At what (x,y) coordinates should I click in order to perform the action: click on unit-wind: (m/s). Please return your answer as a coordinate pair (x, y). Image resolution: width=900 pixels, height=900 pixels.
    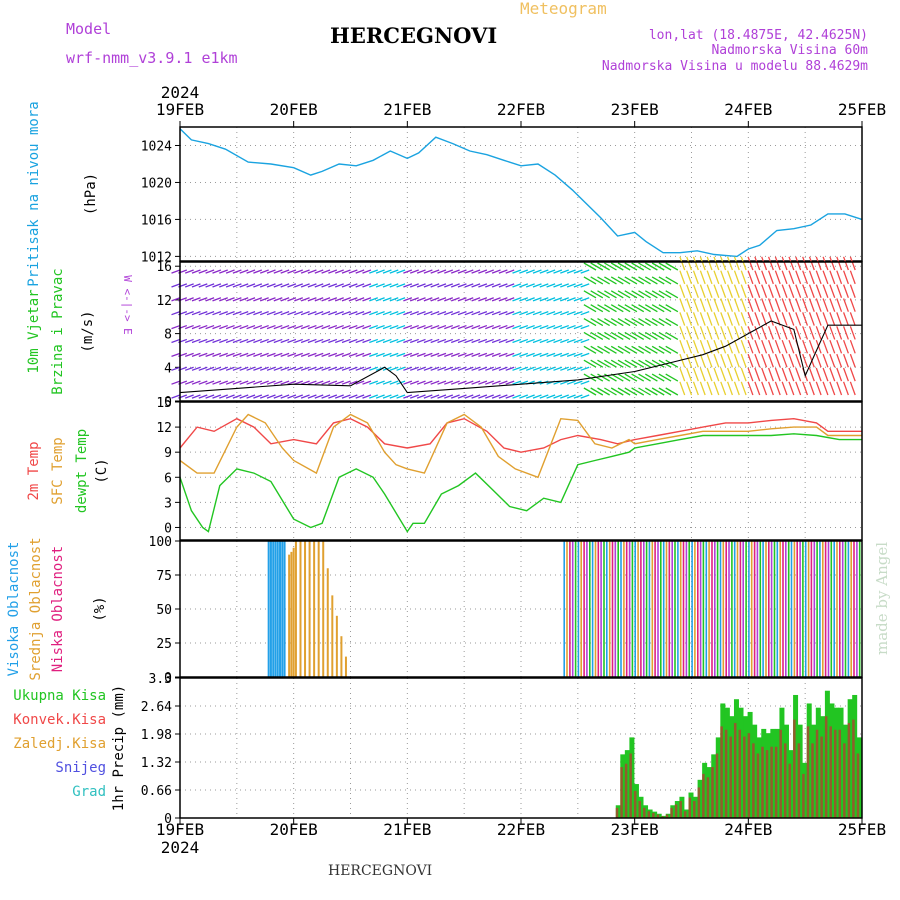
    Looking at the image, I should click on (88, 331).